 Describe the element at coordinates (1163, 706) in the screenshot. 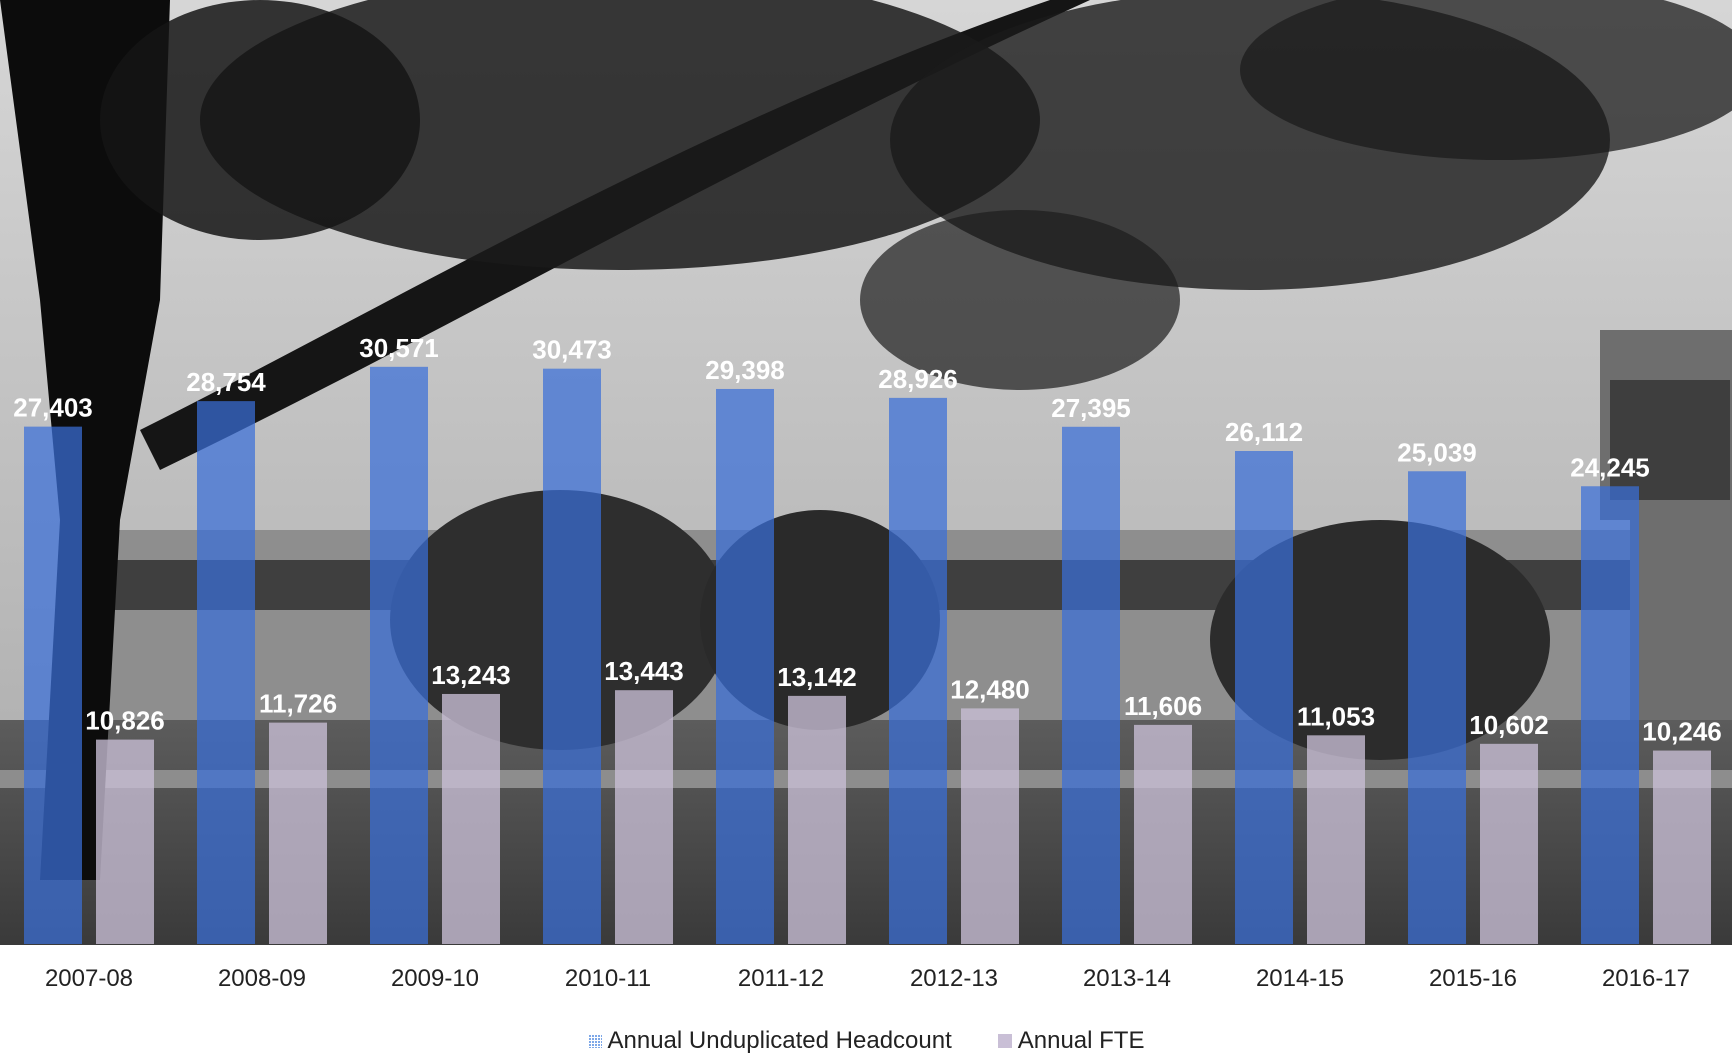

I see `data-label-fte-2013-14: 11,606` at that location.